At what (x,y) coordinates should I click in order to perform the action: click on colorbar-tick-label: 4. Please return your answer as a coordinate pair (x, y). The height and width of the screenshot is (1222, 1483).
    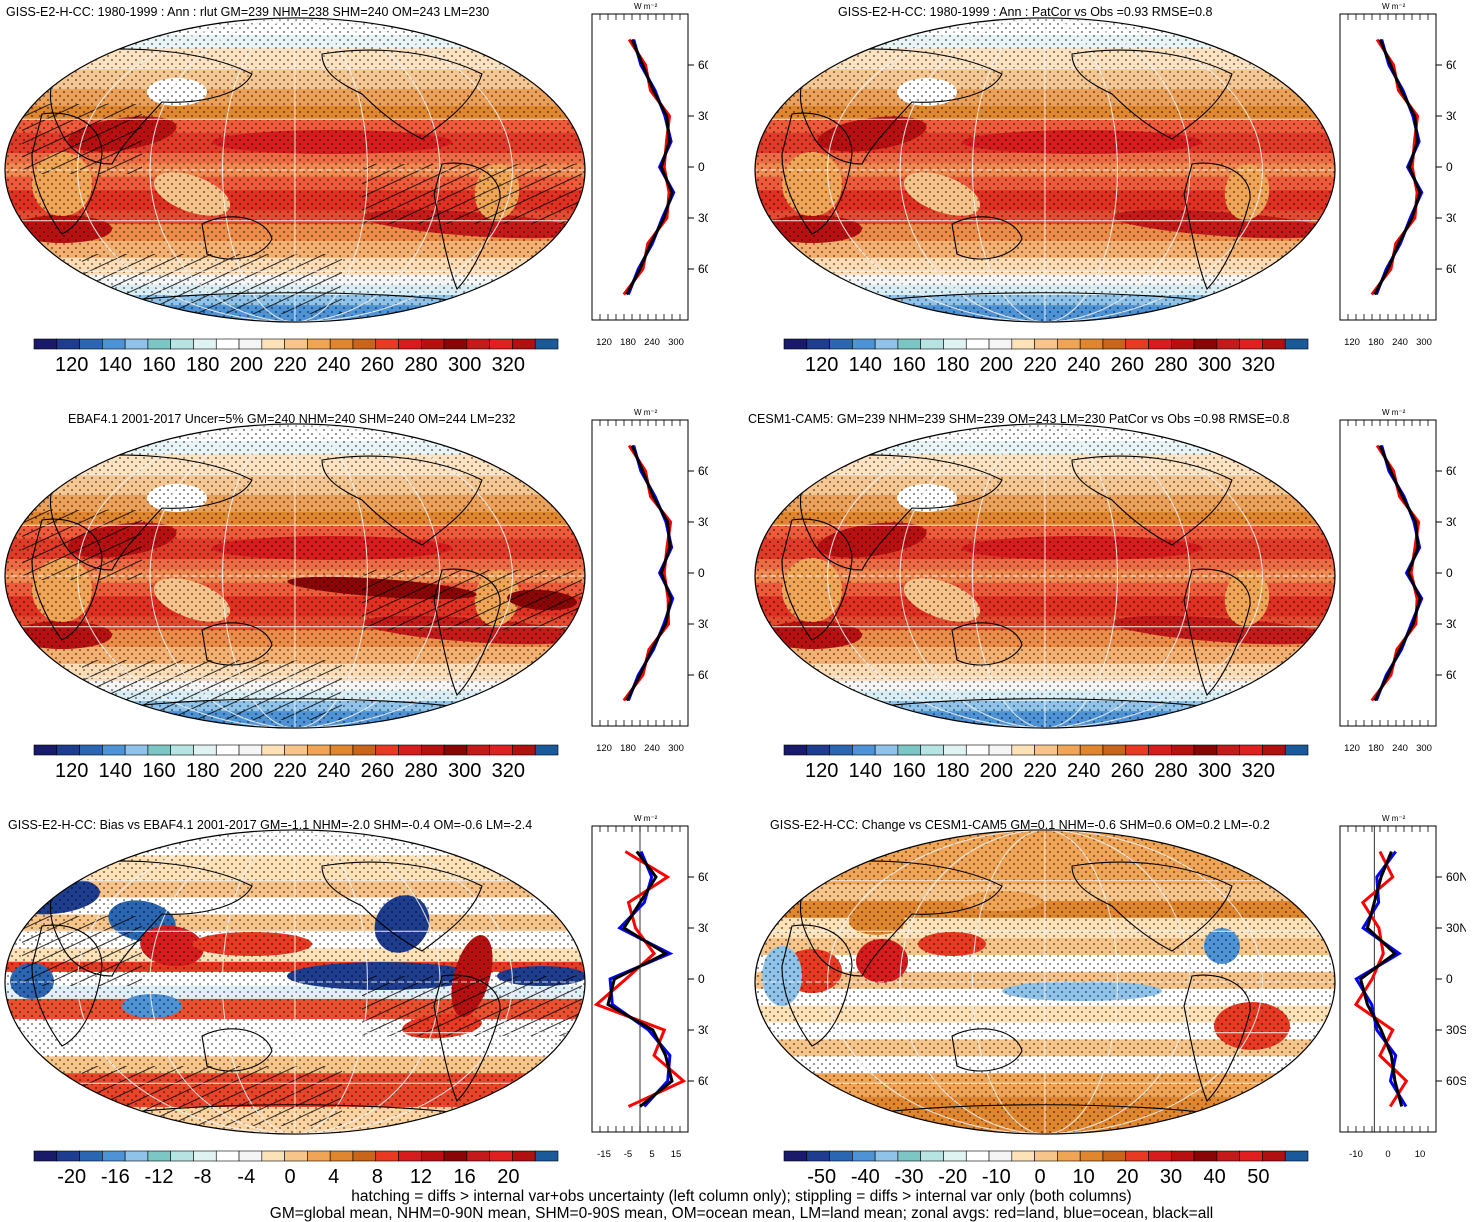
    Looking at the image, I should click on (333, 1177).